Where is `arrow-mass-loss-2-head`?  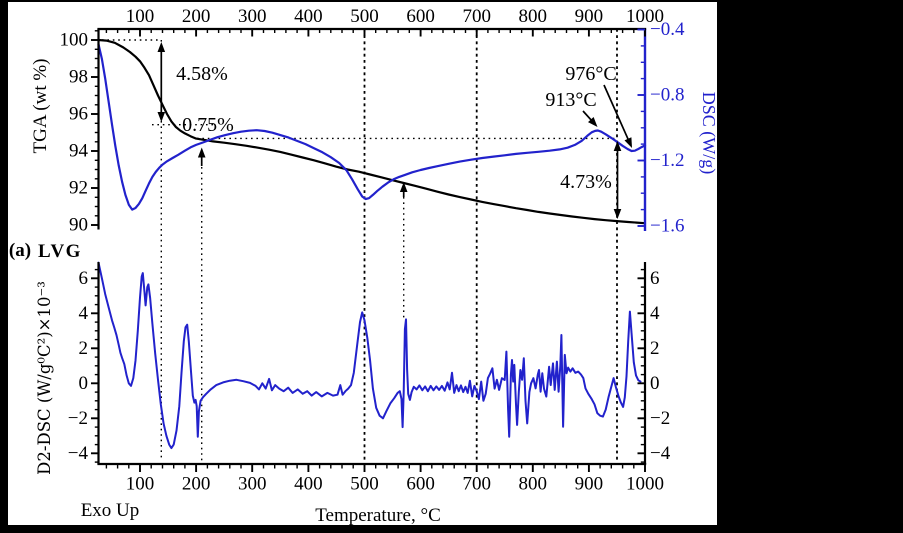
arrow-mass-loss-2-head is located at coordinates (201, 152).